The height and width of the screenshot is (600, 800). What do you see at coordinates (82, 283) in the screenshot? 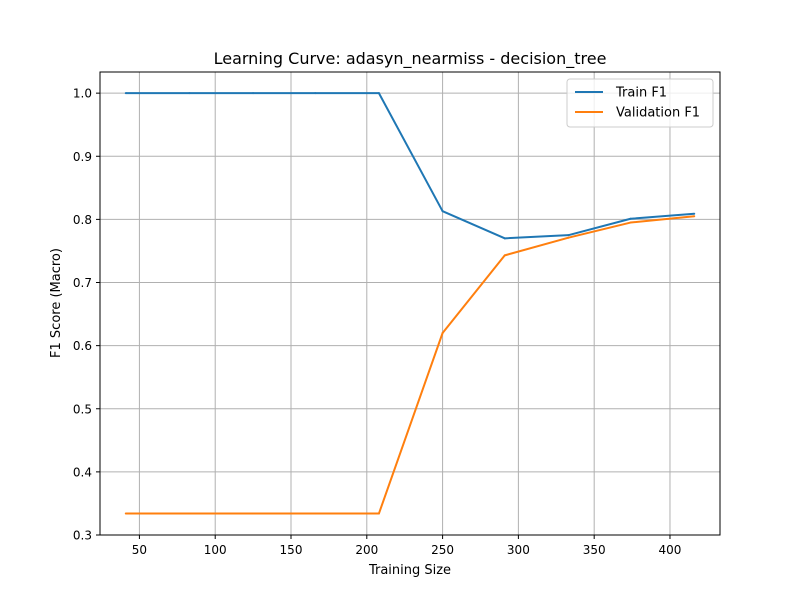
I see `y-tick-label: 0.7` at bounding box center [82, 283].